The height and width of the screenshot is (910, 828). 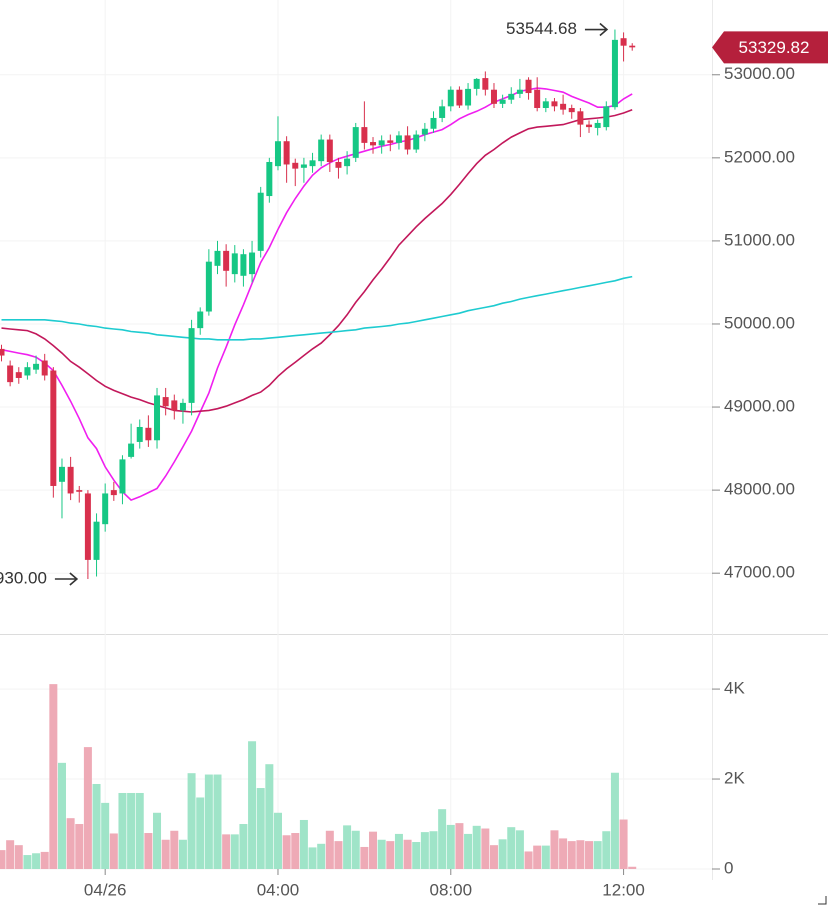 I want to click on last-price-label: 53329.82, so click(x=774, y=47).